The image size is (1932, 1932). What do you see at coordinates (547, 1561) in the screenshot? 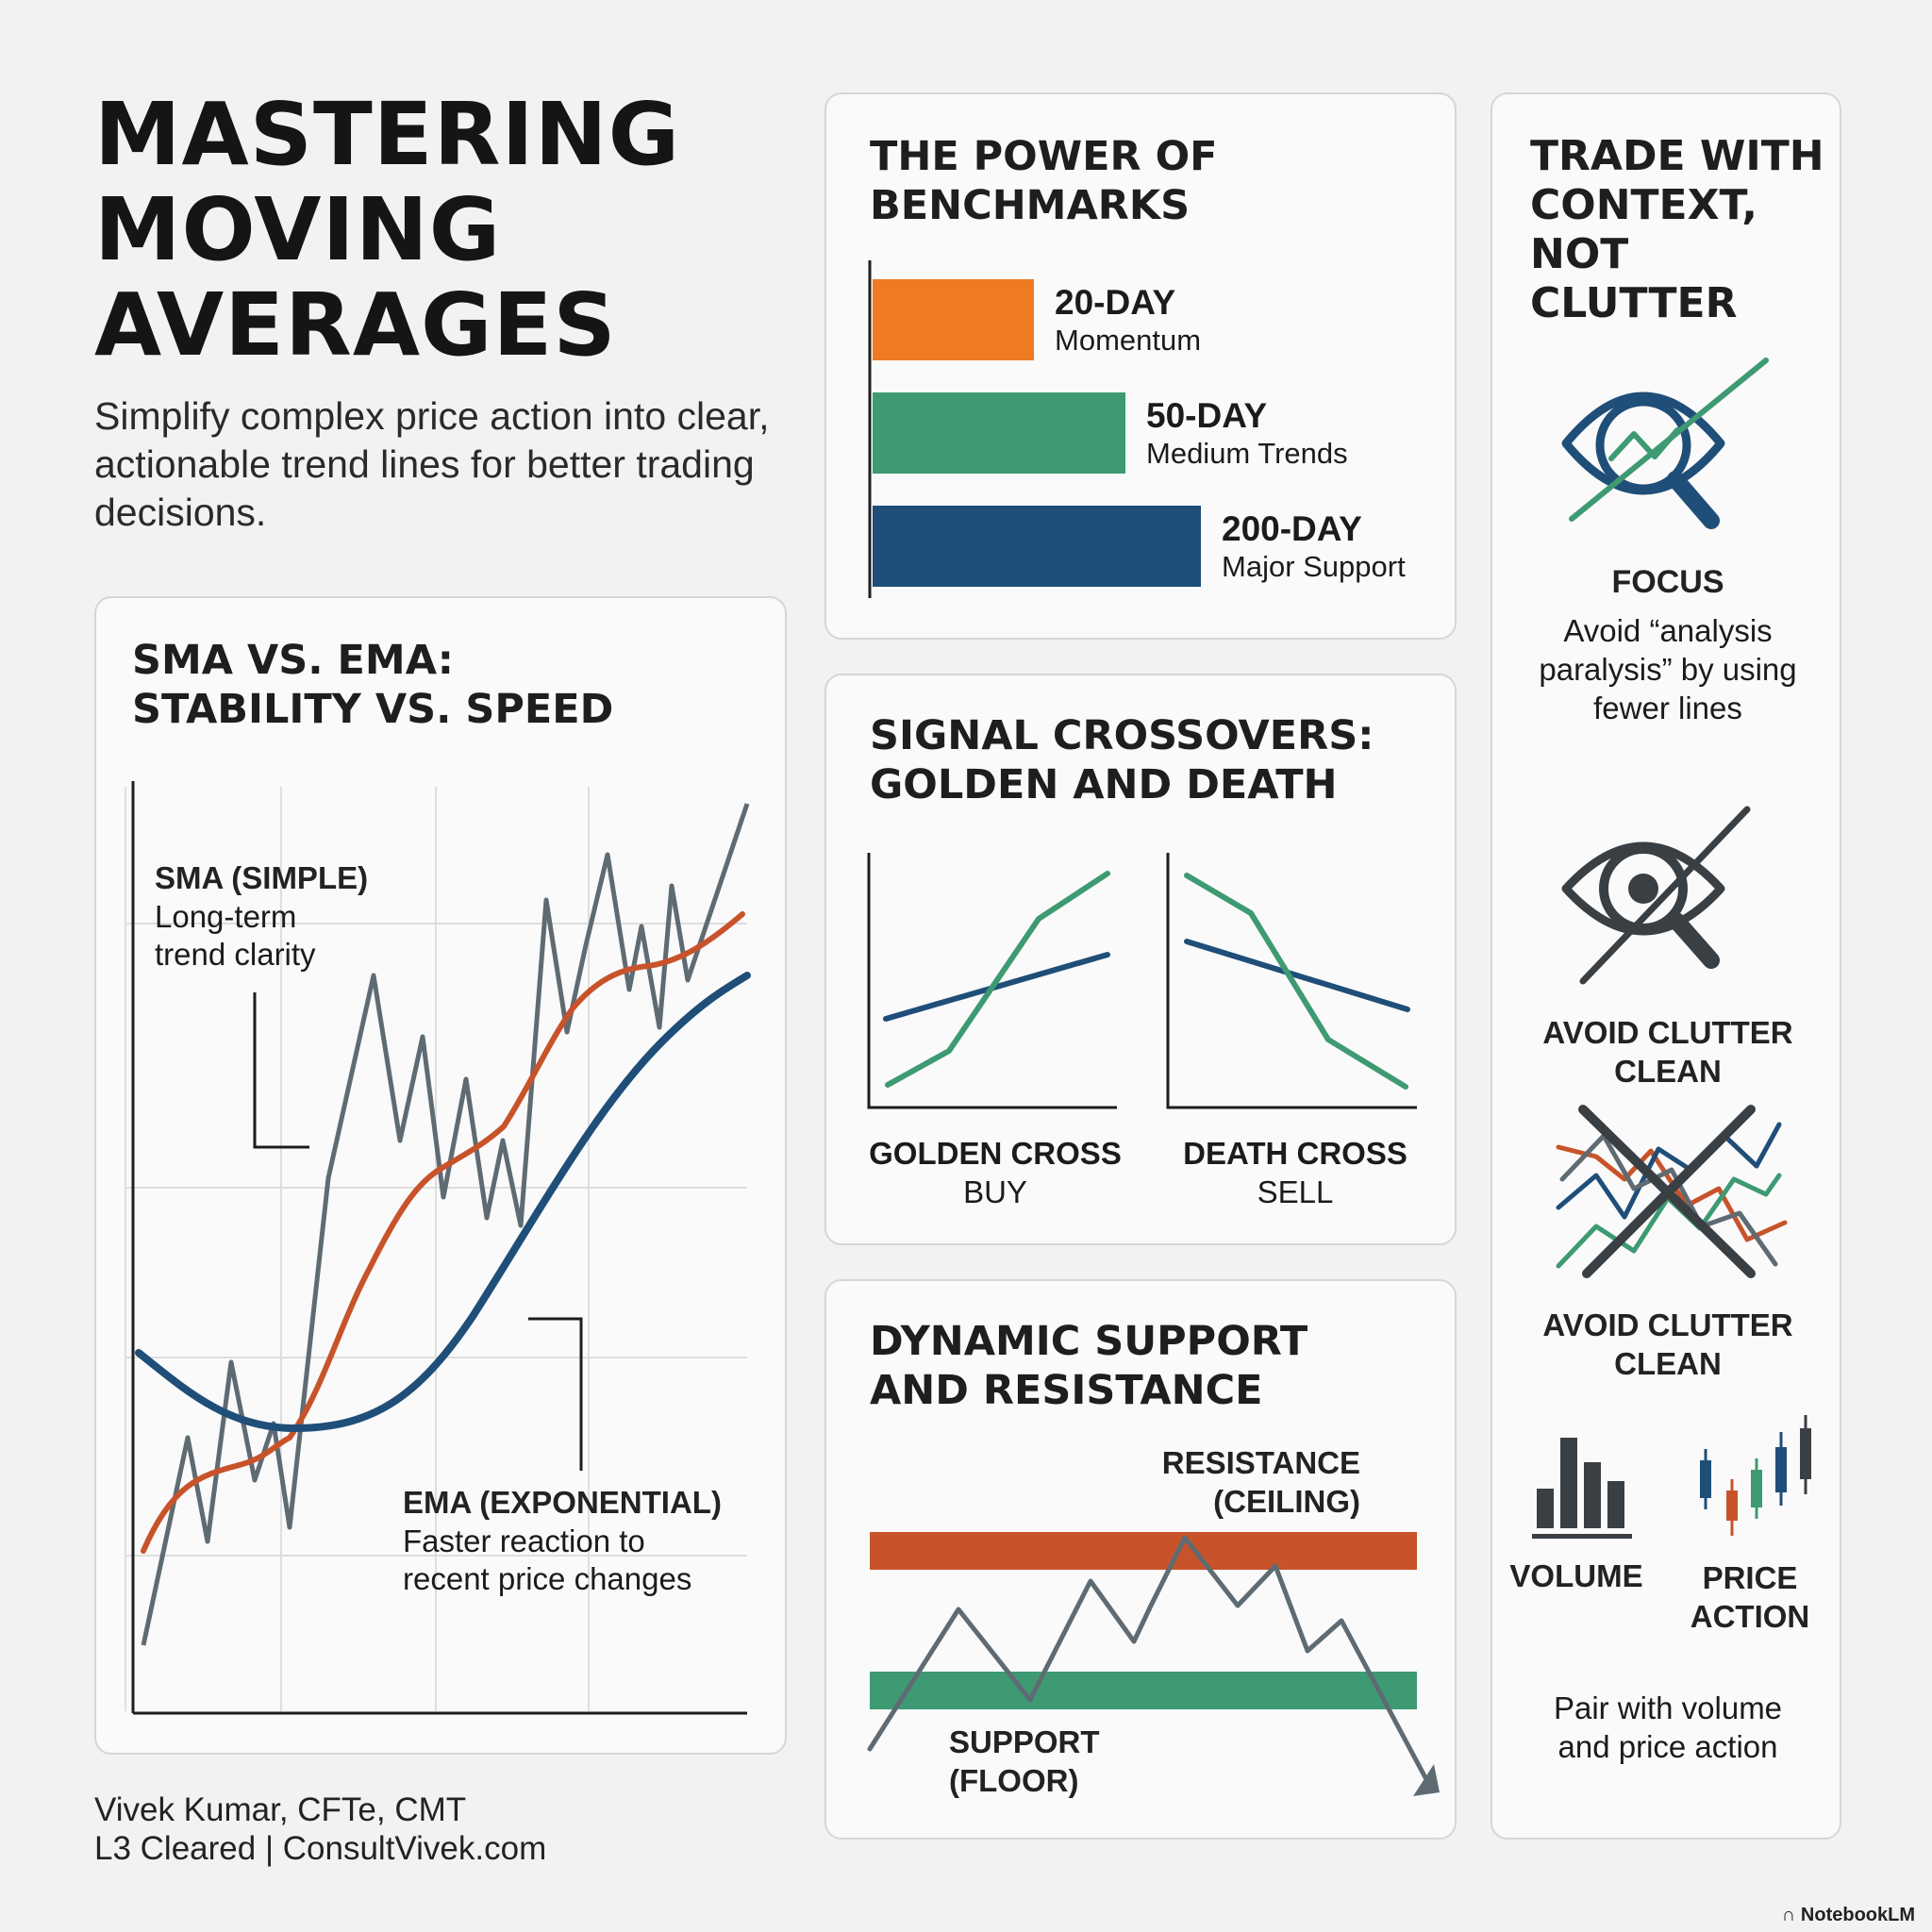
I see `ema-desc: Faster reaction to recent price changes` at bounding box center [547, 1561].